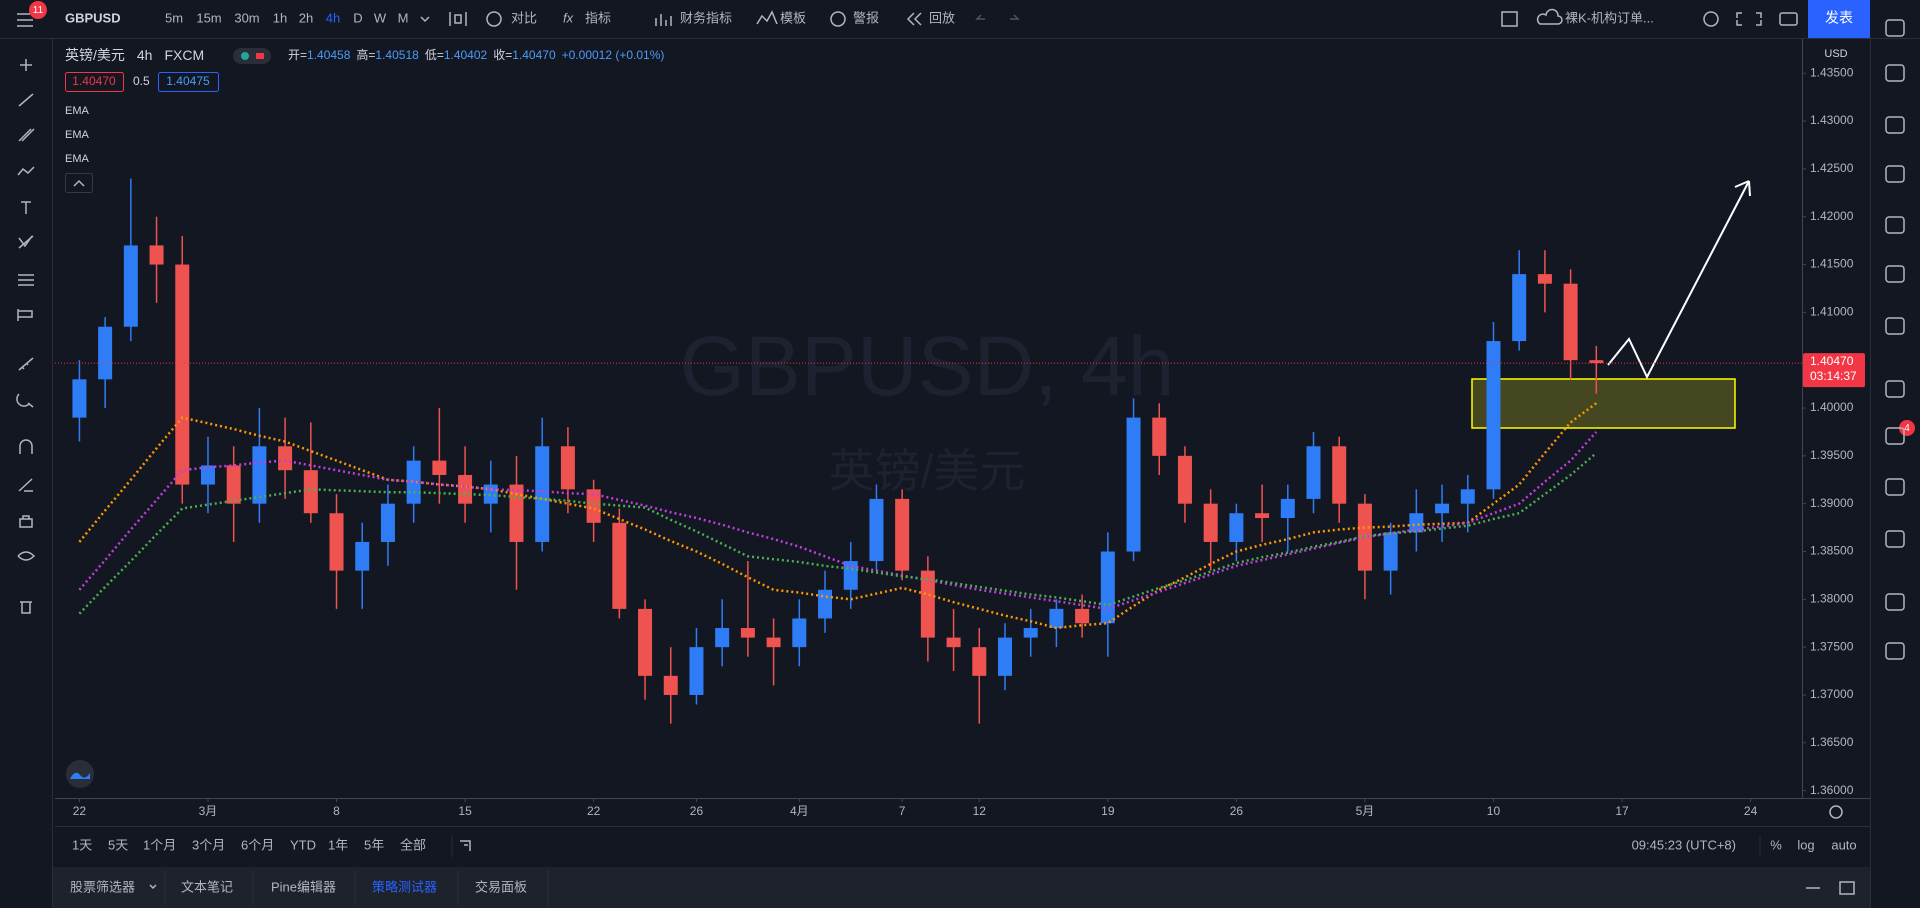 The width and height of the screenshot is (1920, 908). What do you see at coordinates (159, 844) in the screenshot?
I see `range-button: 1个月` at bounding box center [159, 844].